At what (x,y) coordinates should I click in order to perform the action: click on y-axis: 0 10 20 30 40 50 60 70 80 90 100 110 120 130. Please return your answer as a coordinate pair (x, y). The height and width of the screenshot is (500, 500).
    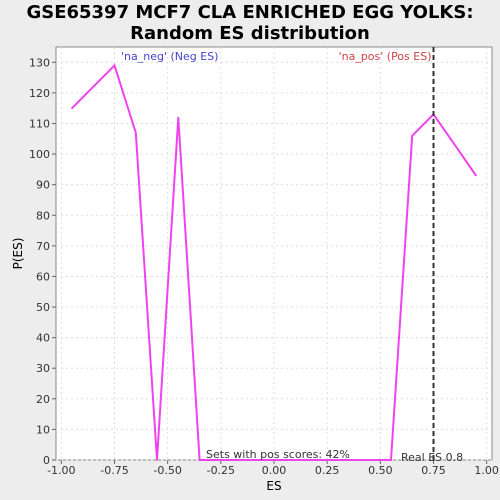
    Looking at the image, I should click on (42, 261).